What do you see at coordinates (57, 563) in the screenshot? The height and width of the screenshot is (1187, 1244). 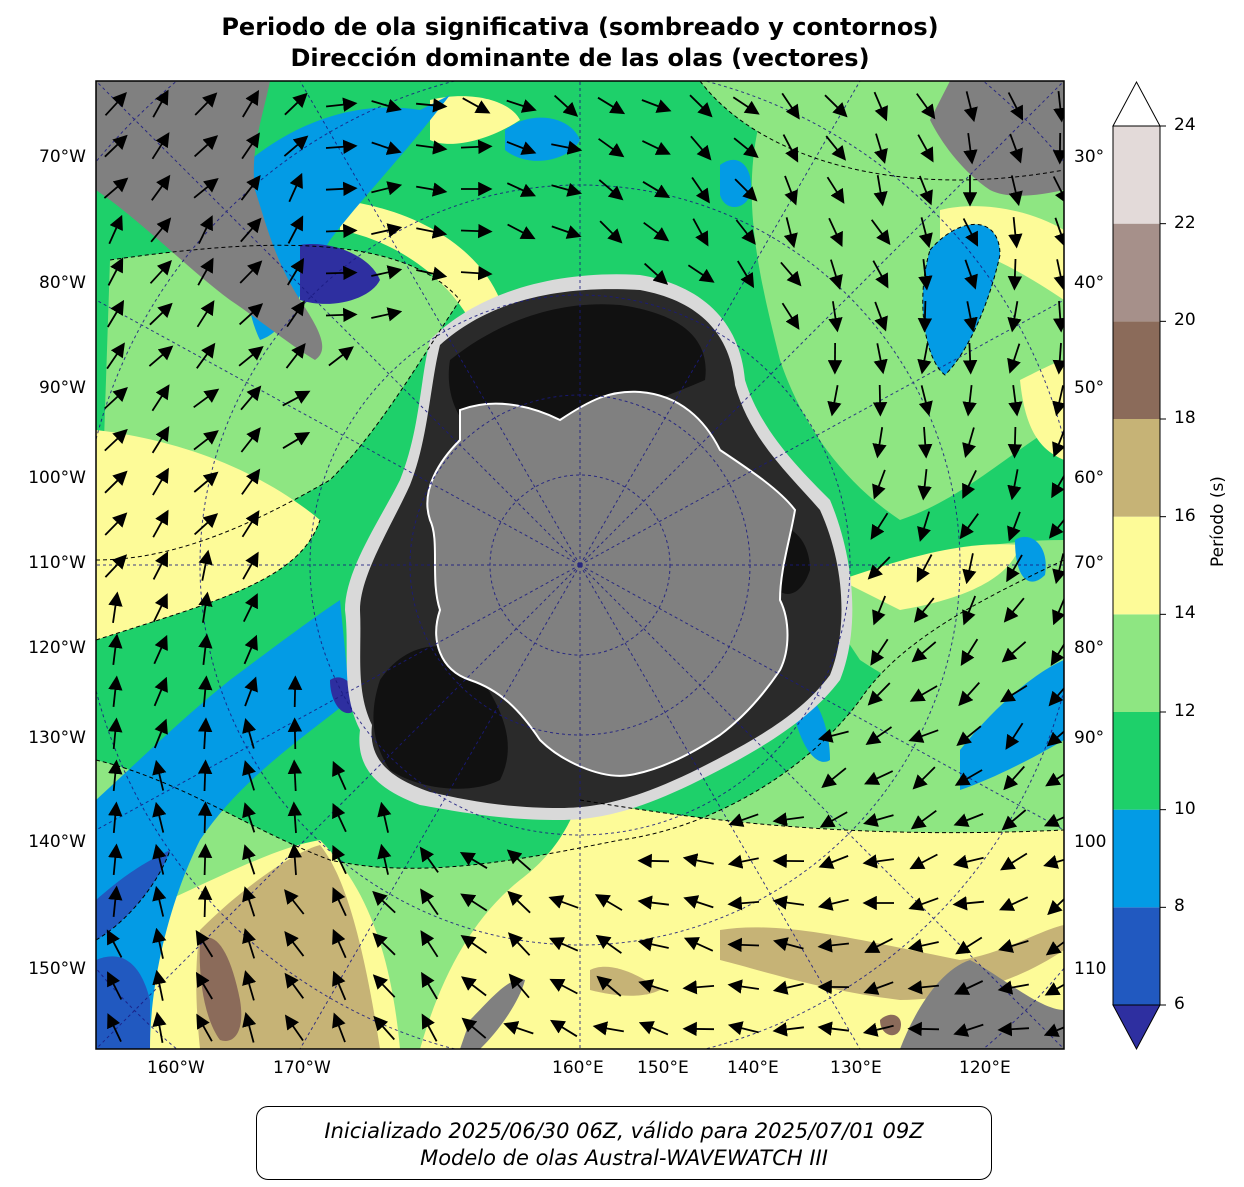 I see `left-lon-label: 110°W` at bounding box center [57, 563].